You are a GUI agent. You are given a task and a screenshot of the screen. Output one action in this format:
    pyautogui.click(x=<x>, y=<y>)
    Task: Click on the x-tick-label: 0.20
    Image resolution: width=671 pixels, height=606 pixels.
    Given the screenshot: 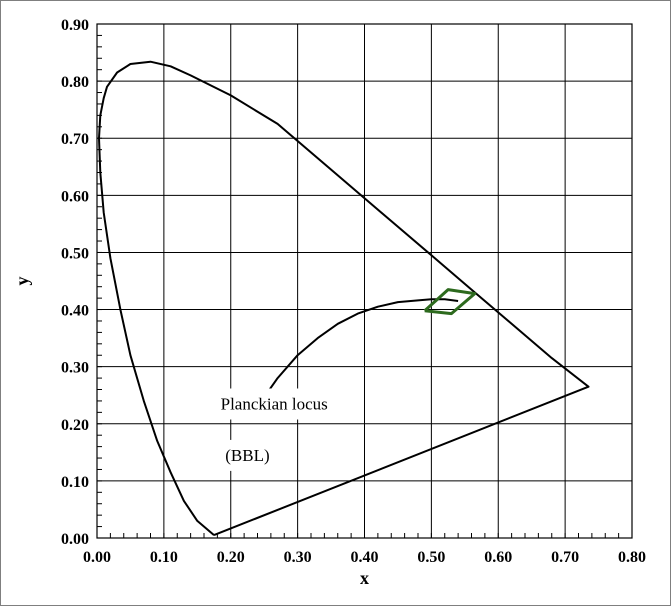 What is the action you would take?
    pyautogui.click(x=231, y=557)
    